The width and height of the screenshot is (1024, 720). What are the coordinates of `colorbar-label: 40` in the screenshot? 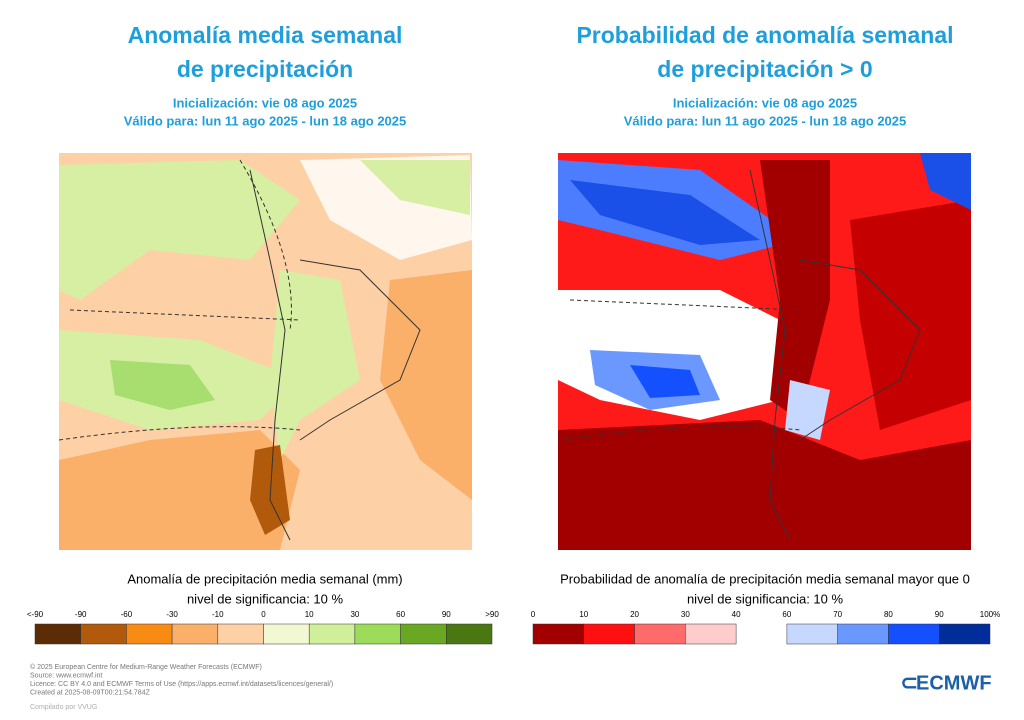 It's located at (736, 614).